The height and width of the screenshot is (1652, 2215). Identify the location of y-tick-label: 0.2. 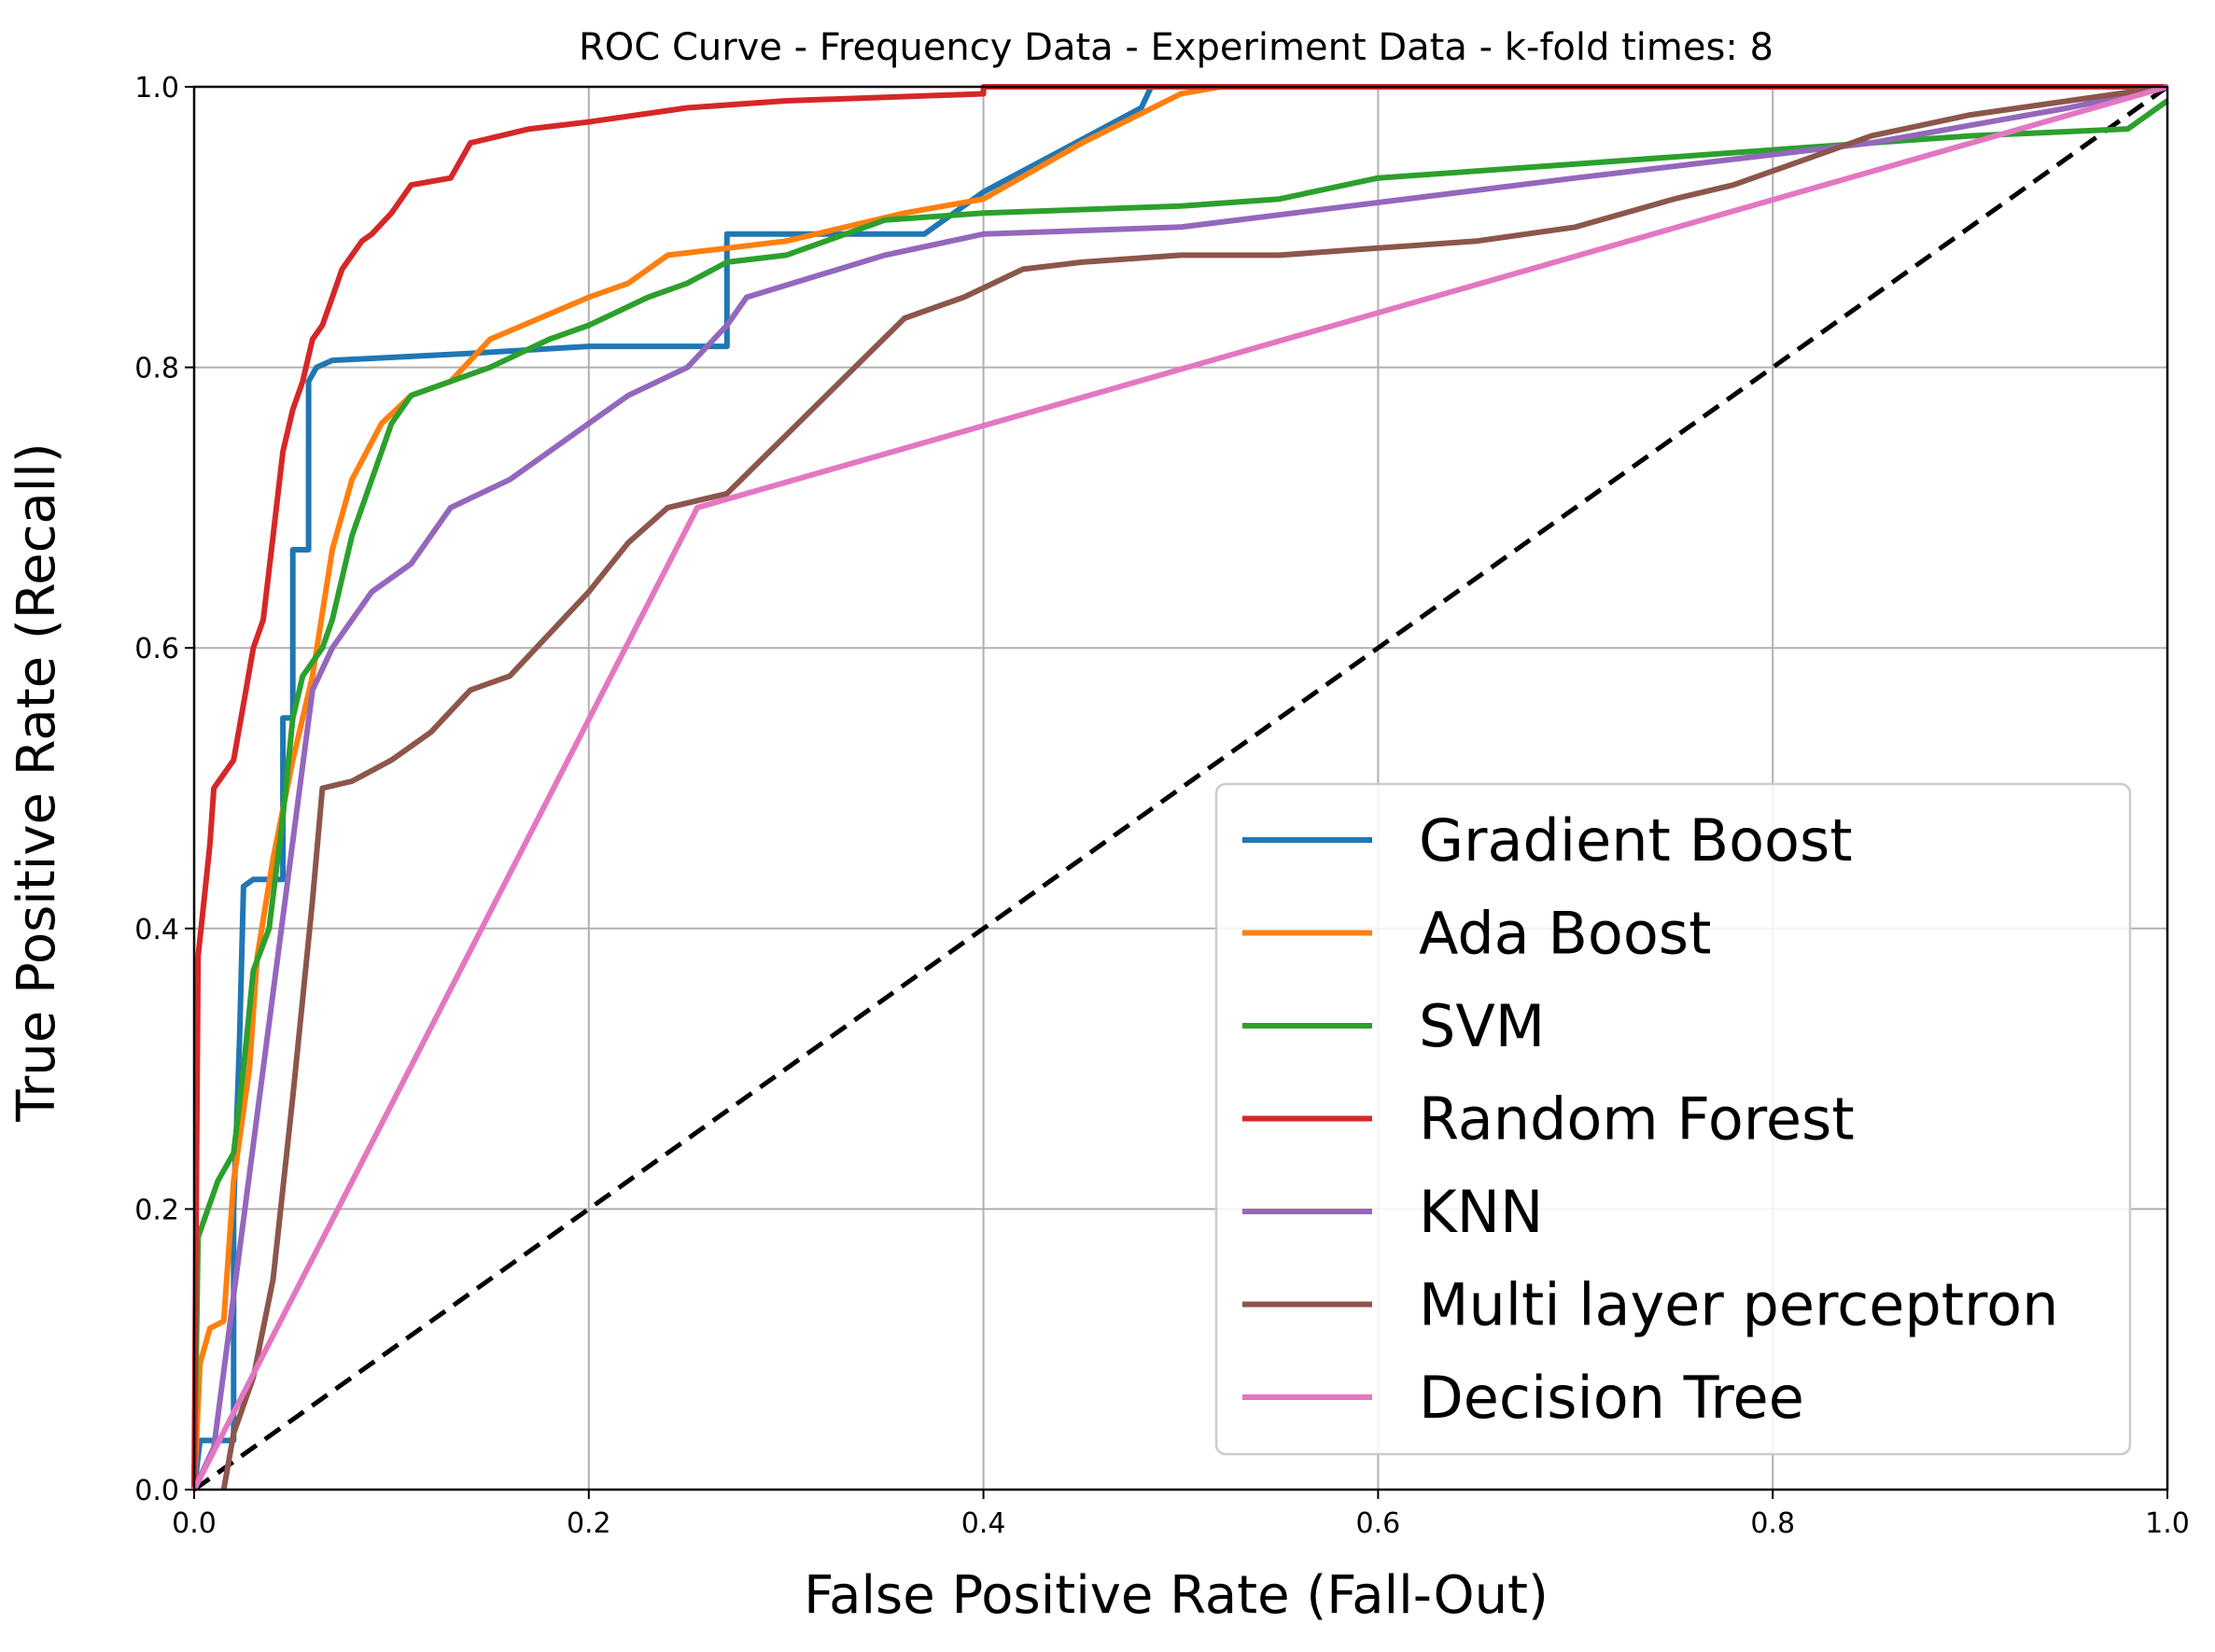
(156, 1210).